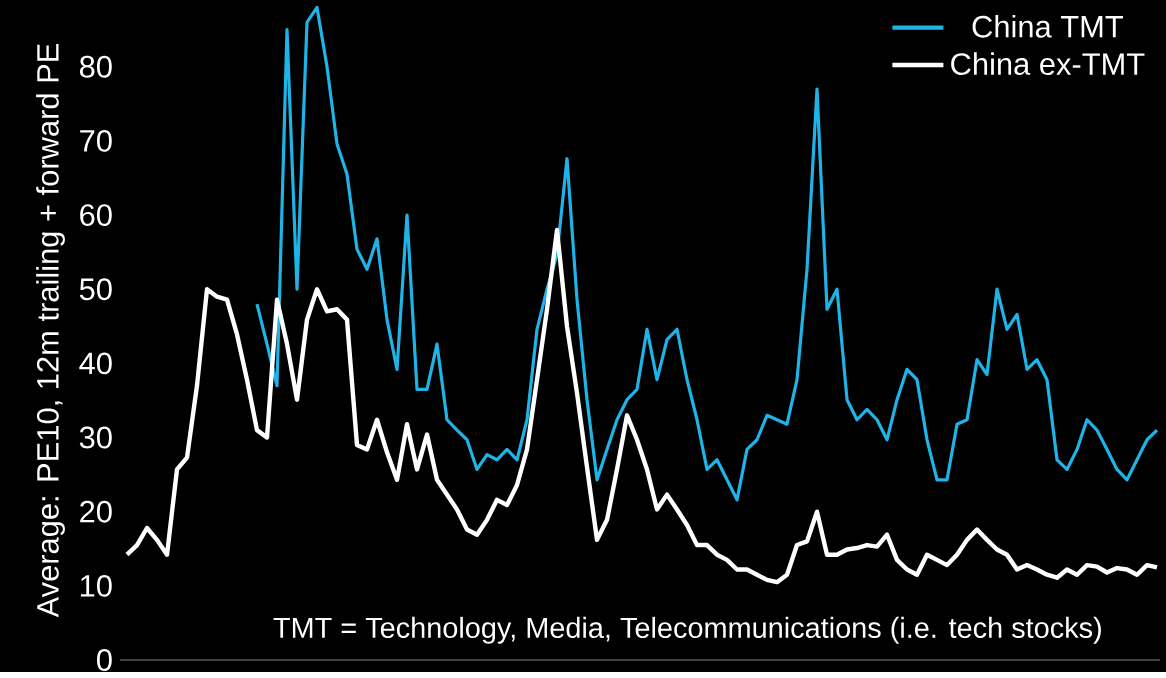 This screenshot has height=678, width=1166. What do you see at coordinates (96, 511) in the screenshot?
I see `y-tick-label: 20` at bounding box center [96, 511].